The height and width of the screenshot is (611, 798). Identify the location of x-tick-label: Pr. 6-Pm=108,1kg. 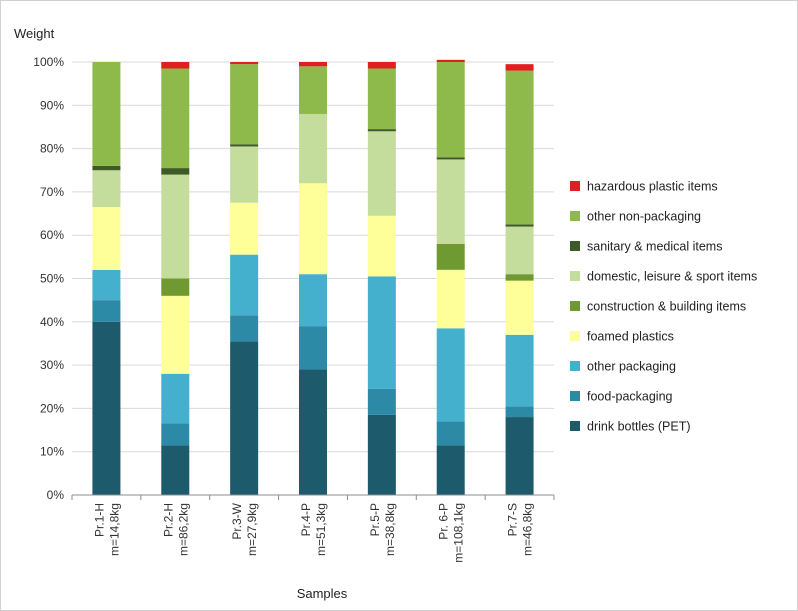
(451, 533).